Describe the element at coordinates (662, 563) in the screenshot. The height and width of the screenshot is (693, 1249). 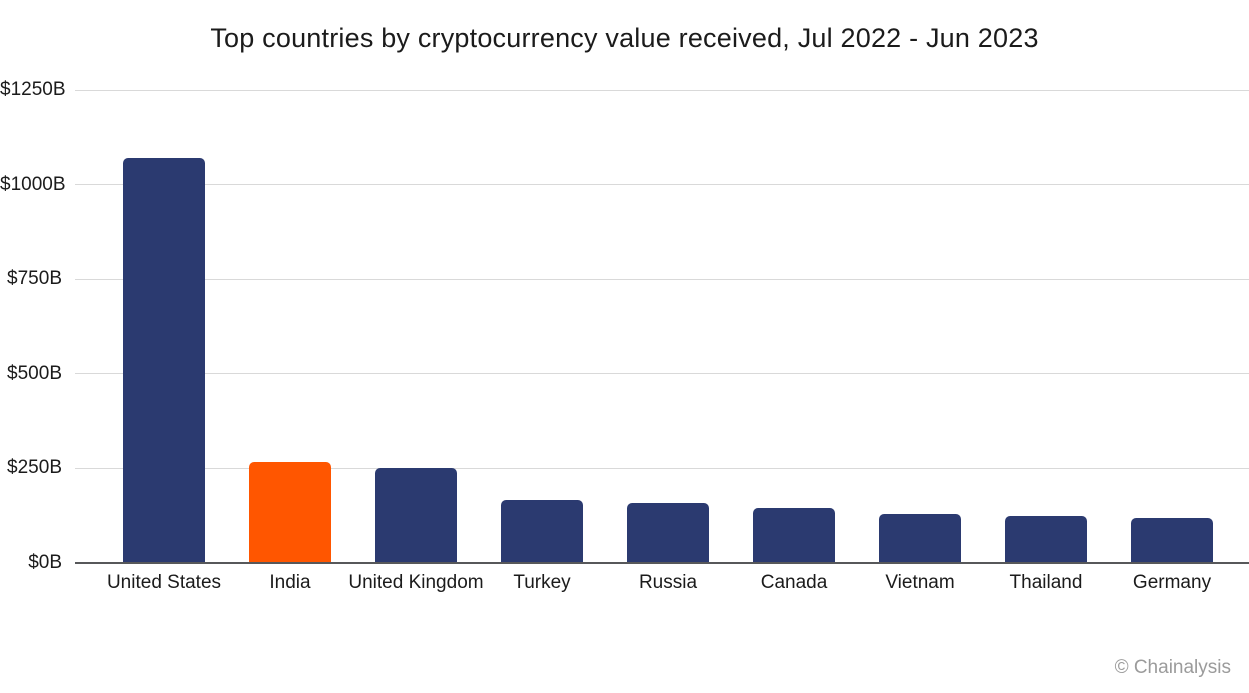
I see `x-axis-line` at that location.